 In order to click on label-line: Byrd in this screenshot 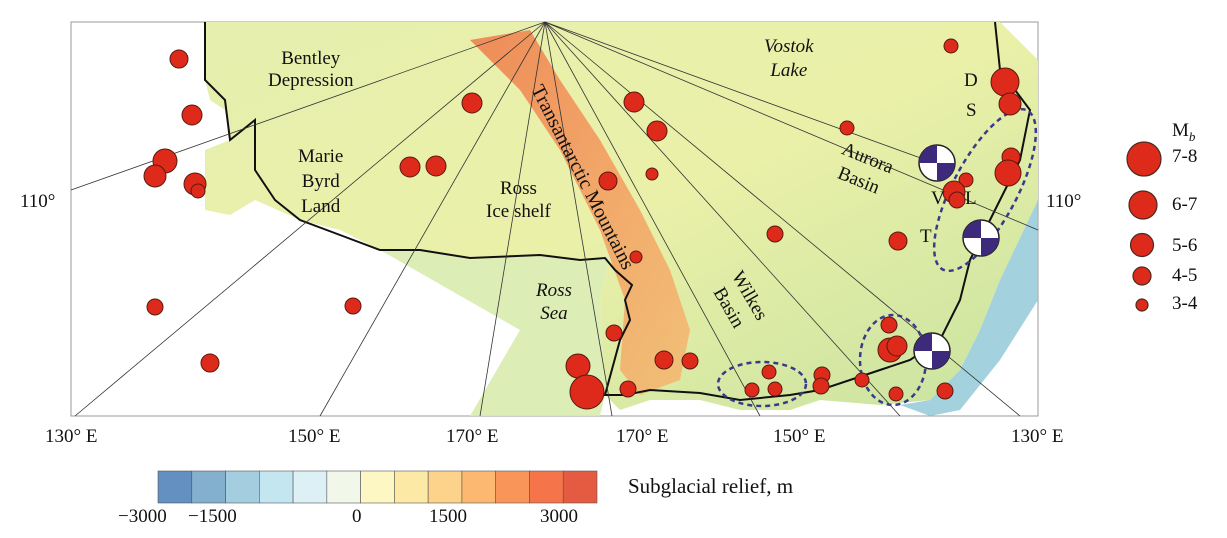, I will do `click(320, 181)`.